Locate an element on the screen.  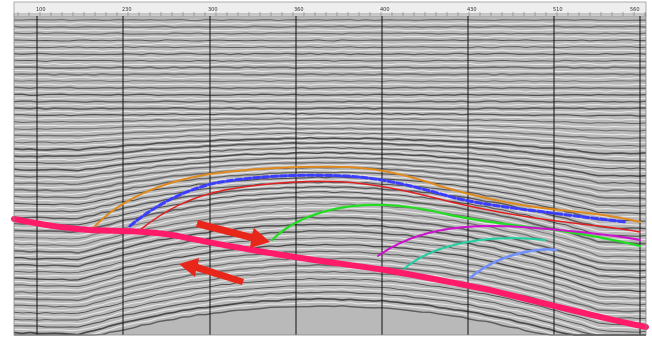
ruler-label: 560 is located at coordinates (635, 10).